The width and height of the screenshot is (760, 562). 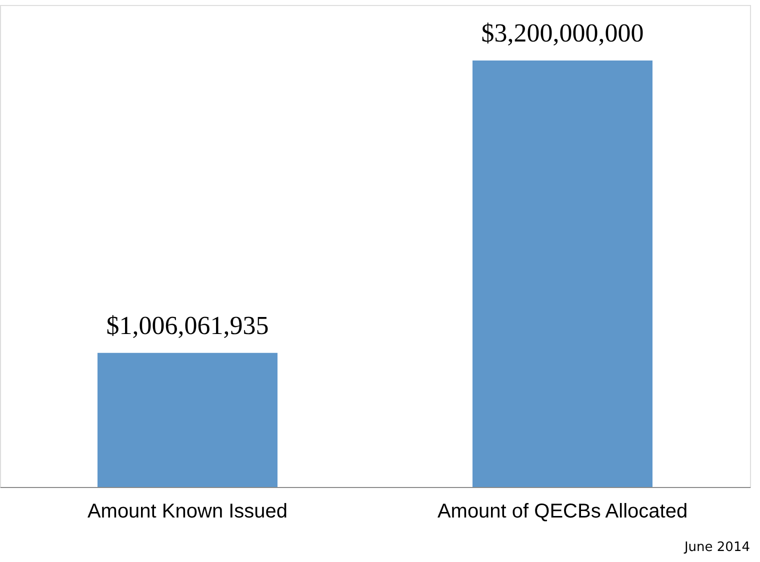 What do you see at coordinates (187, 511) in the screenshot?
I see `x-tick-label: Amount Known Issued` at bounding box center [187, 511].